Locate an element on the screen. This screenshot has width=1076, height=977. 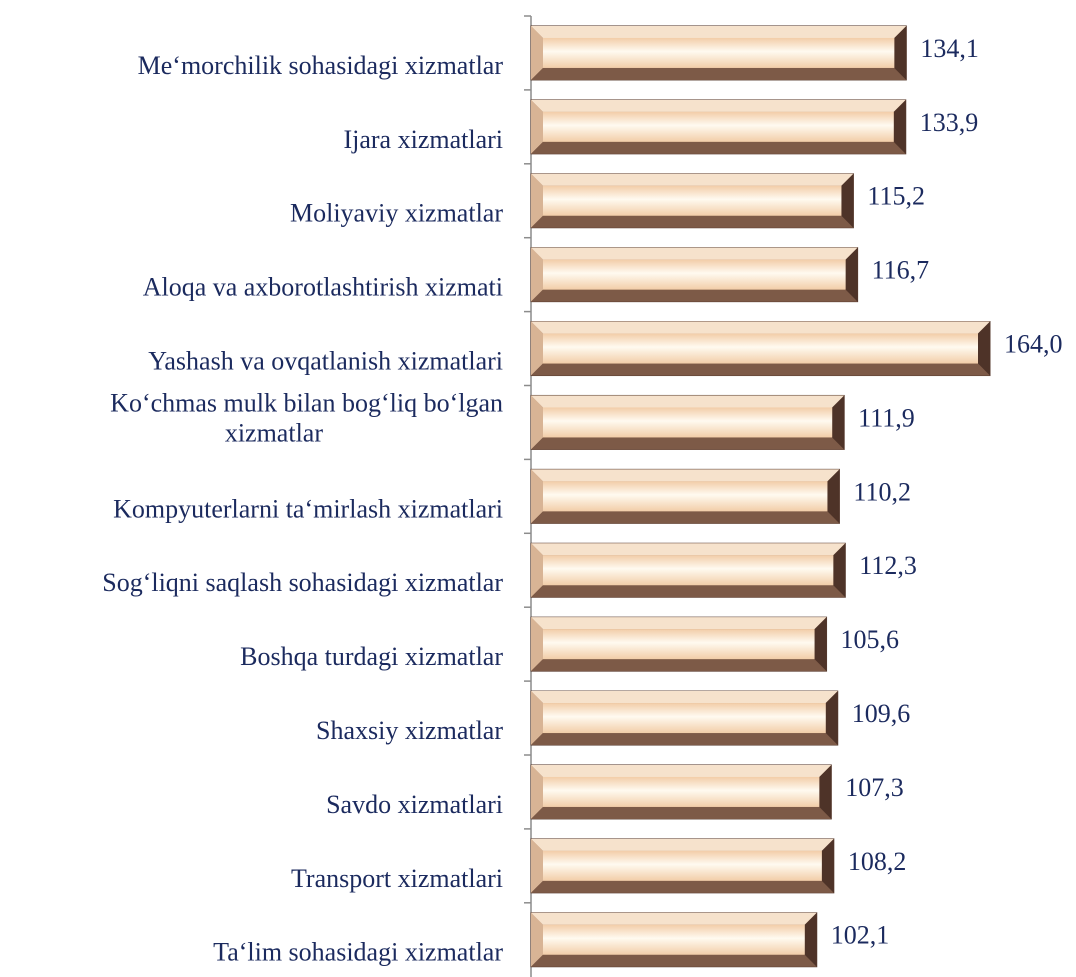
data-label: 109,6 is located at coordinates (881, 713).